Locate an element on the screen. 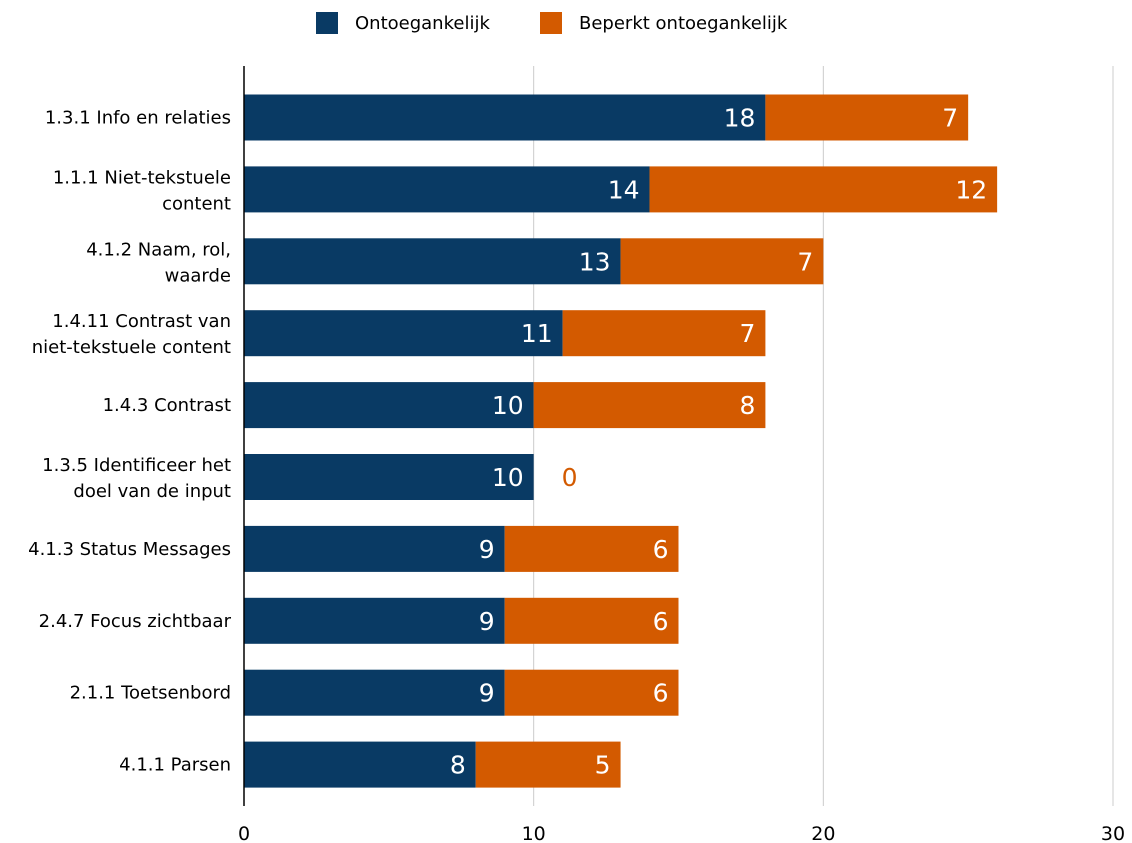  value-label: 11 is located at coordinates (537, 333).